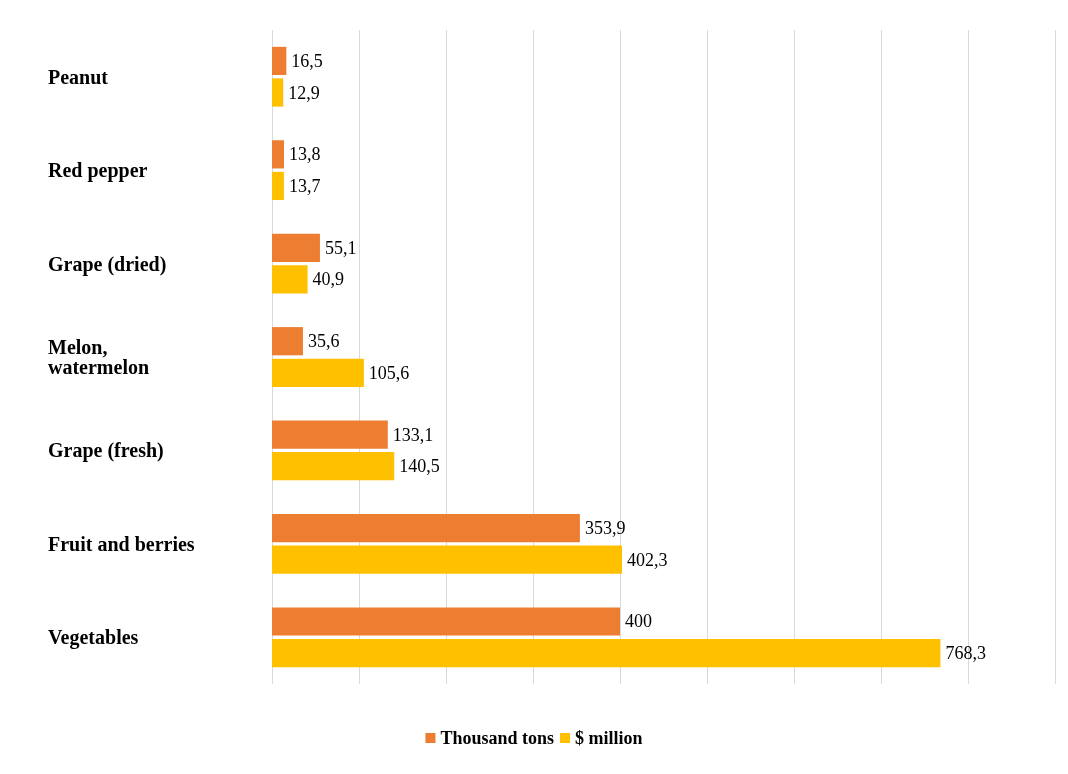  Describe the element at coordinates (340, 247) in the screenshot. I see `data-label: 55,1` at that location.